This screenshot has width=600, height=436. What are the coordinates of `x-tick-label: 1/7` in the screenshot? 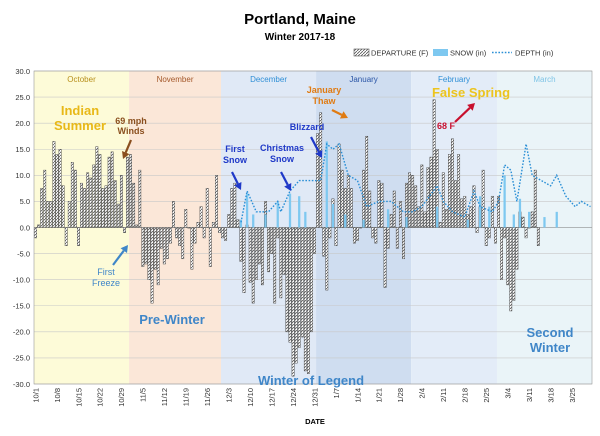 It's located at (336, 393).